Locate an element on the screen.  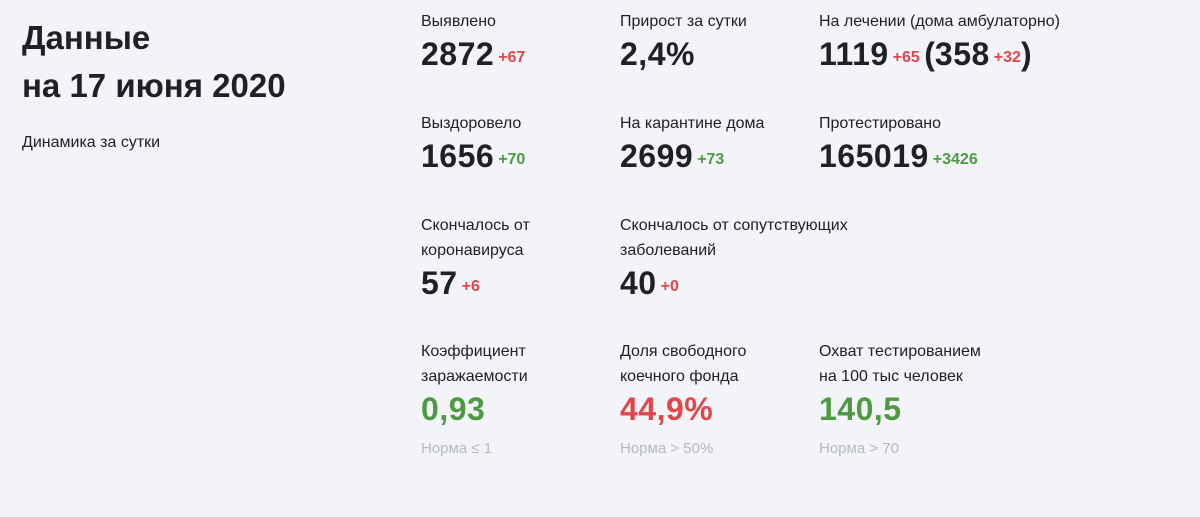
open-paren: ( is located at coordinates (929, 54).